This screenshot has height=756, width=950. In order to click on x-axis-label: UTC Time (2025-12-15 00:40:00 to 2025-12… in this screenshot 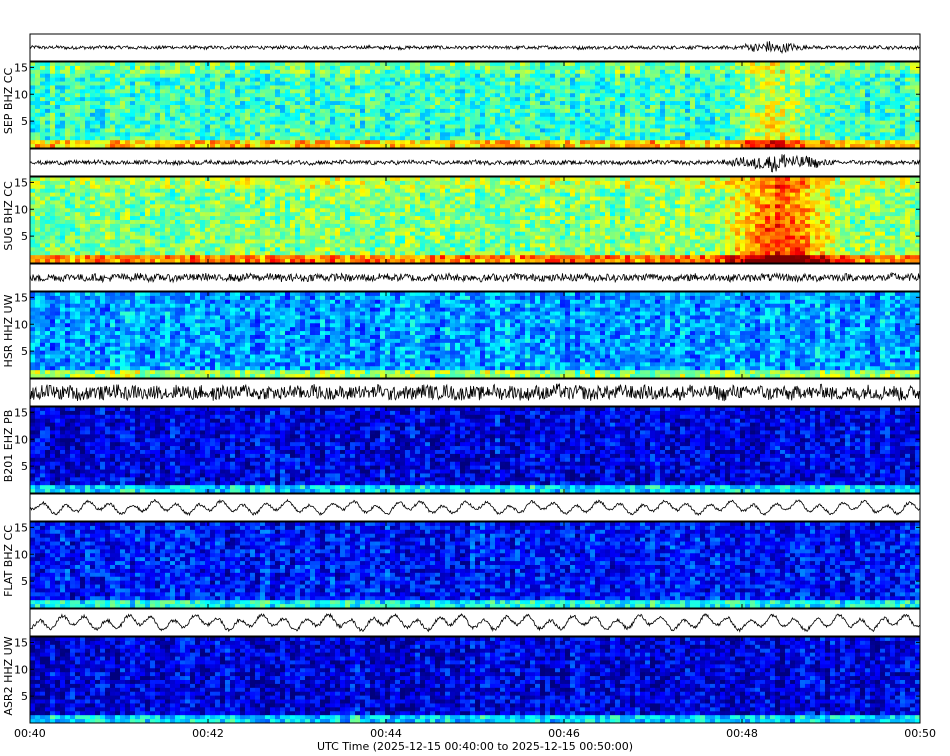, I will do `click(475, 746)`.